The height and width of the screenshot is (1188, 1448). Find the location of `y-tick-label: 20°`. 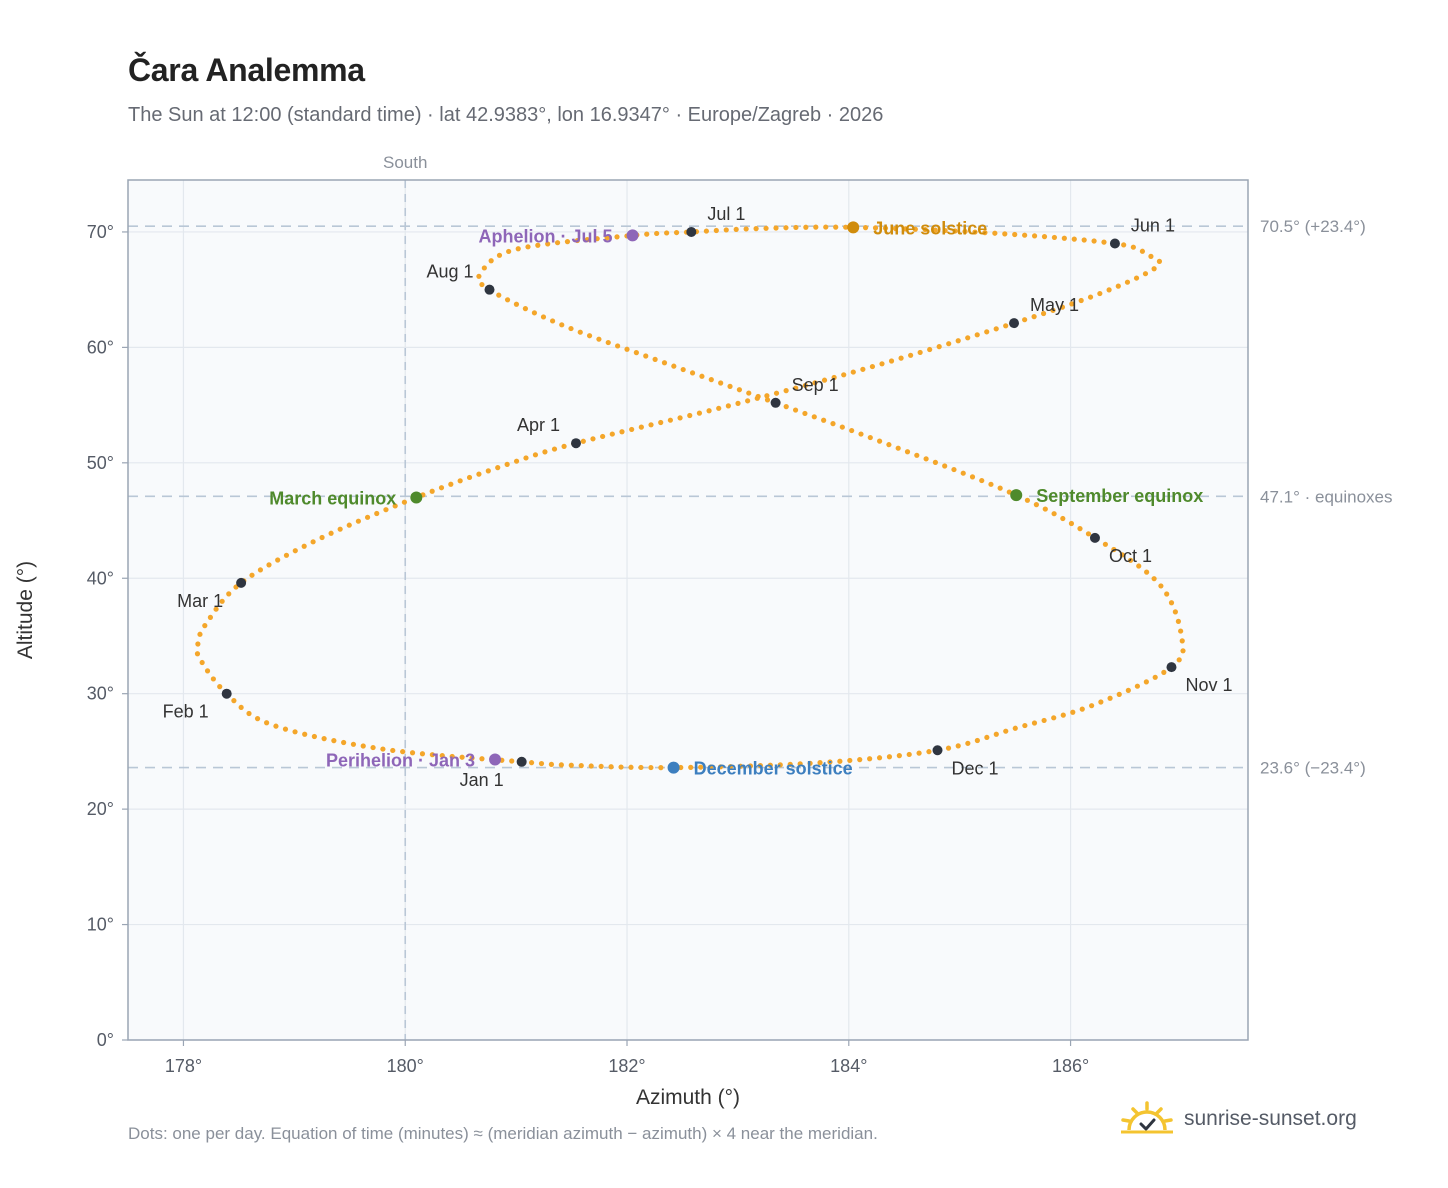

y-tick-label: 20° is located at coordinates (100, 809).